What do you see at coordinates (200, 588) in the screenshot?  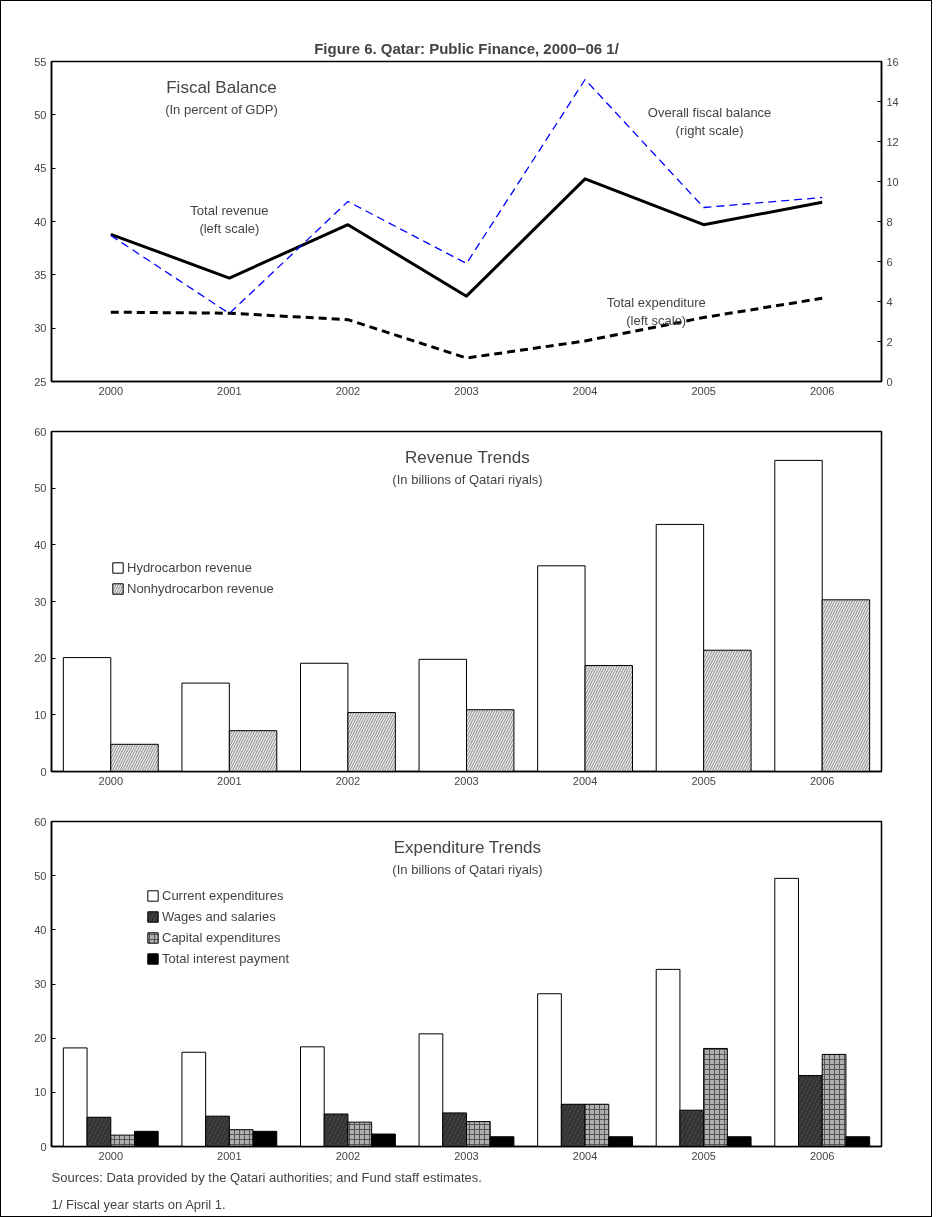 I see `legend-label: Nonhydrocarbon revenue` at bounding box center [200, 588].